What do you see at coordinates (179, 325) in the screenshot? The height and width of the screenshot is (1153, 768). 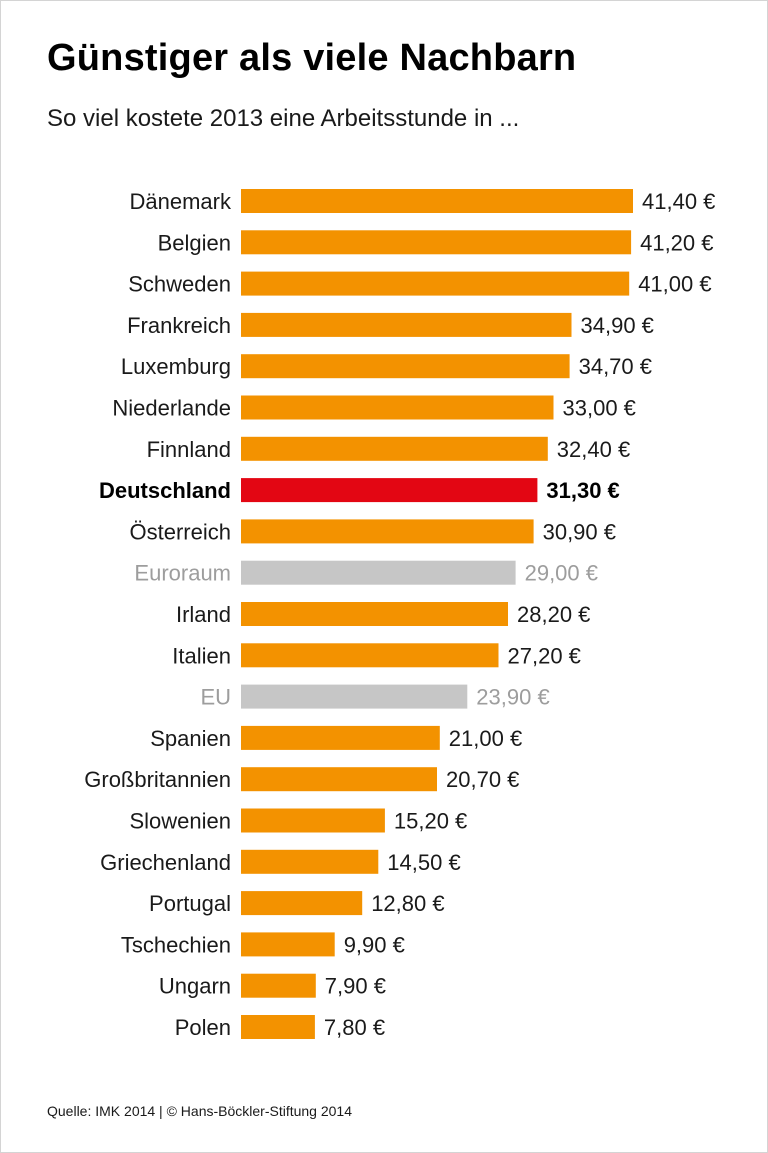 I see `category-label: Frankreich` at bounding box center [179, 325].